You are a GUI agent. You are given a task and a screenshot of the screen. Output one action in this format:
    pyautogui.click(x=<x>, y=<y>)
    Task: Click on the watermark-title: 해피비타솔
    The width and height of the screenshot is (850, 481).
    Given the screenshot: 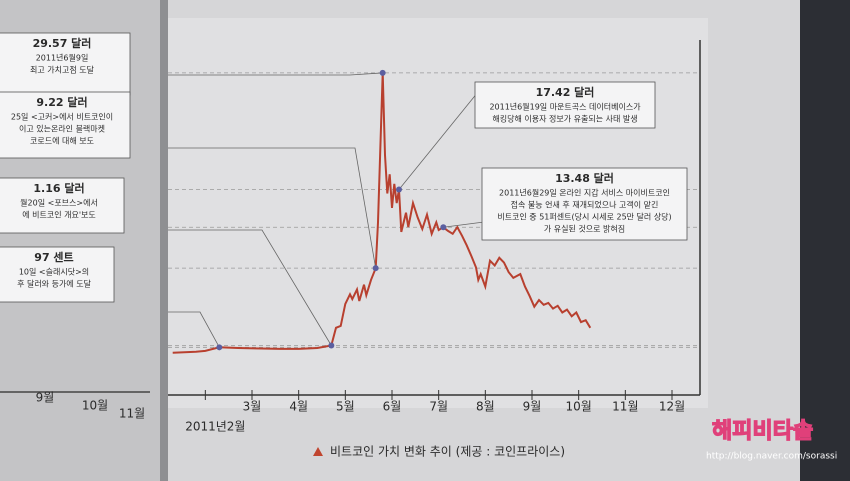 What is the action you would take?
    pyautogui.click(x=762, y=431)
    